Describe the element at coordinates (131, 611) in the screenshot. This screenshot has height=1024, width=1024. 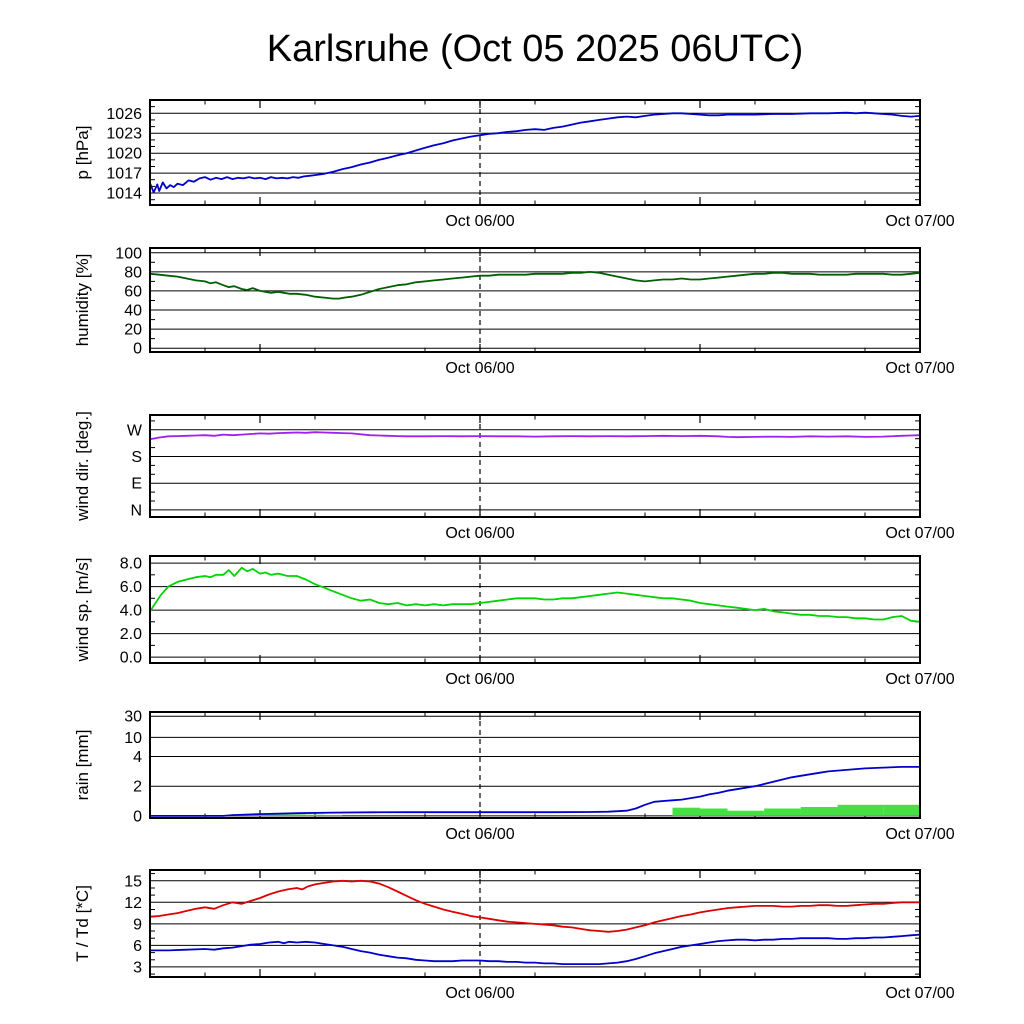
I see `y-tick-label: 4.0` at that location.